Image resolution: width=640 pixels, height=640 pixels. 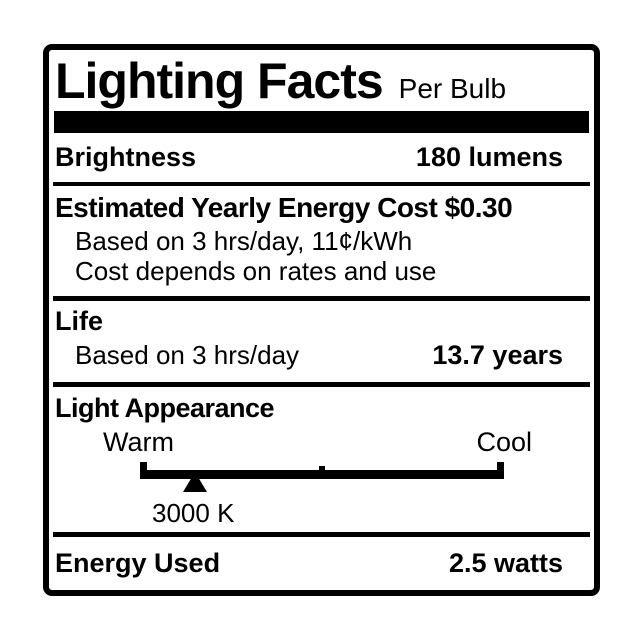 What do you see at coordinates (138, 563) in the screenshot?
I see `energy-used-label: Energy Used` at bounding box center [138, 563].